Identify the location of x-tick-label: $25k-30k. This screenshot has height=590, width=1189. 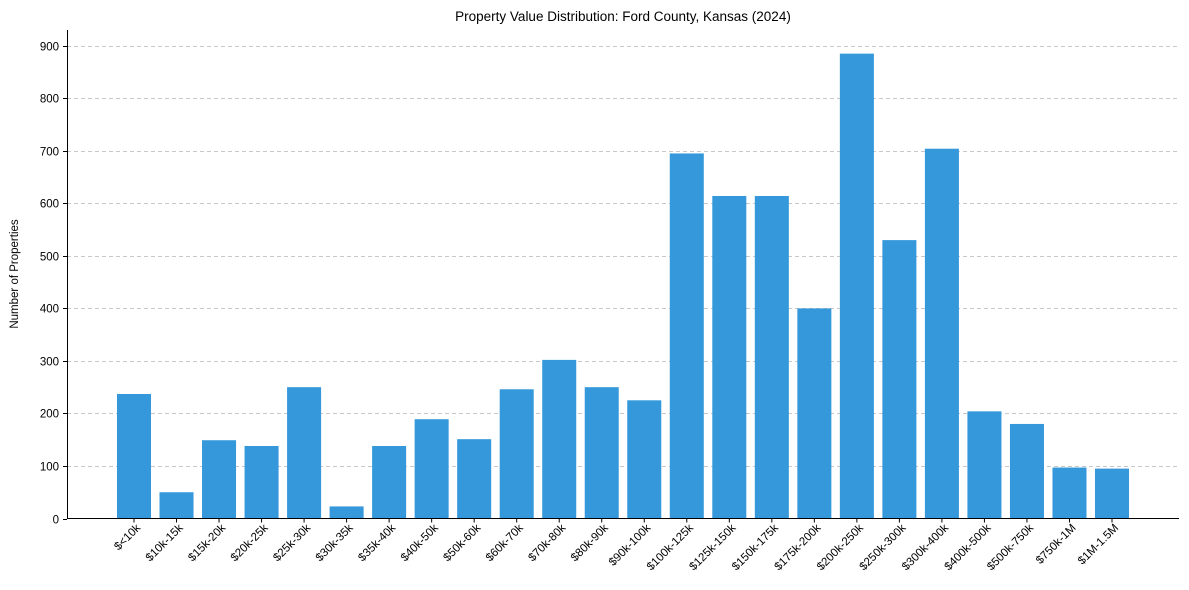
(292, 543).